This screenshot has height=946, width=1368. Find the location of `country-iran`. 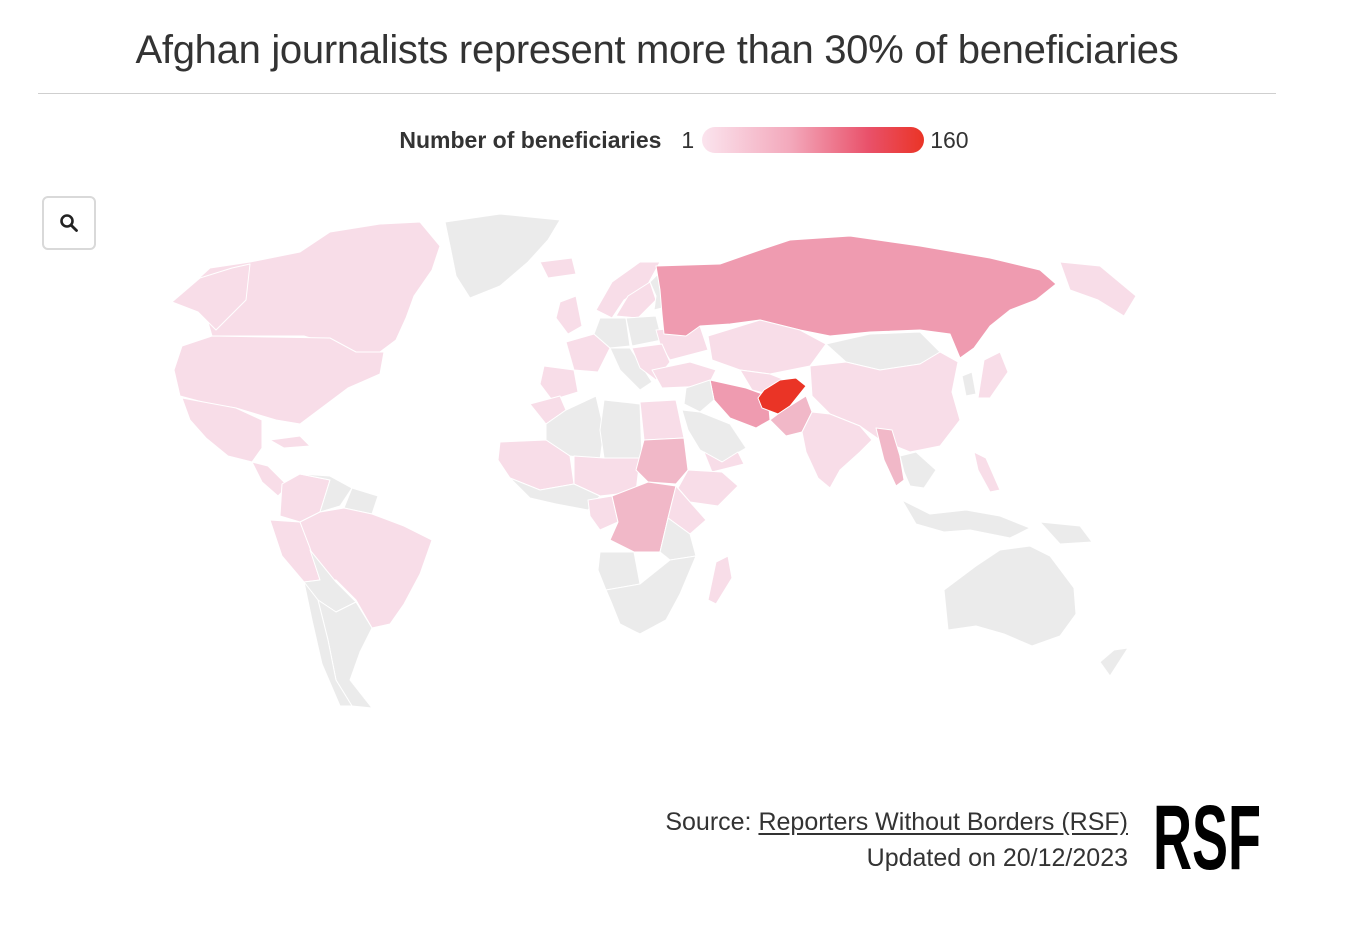

country-iran is located at coordinates (740, 404).